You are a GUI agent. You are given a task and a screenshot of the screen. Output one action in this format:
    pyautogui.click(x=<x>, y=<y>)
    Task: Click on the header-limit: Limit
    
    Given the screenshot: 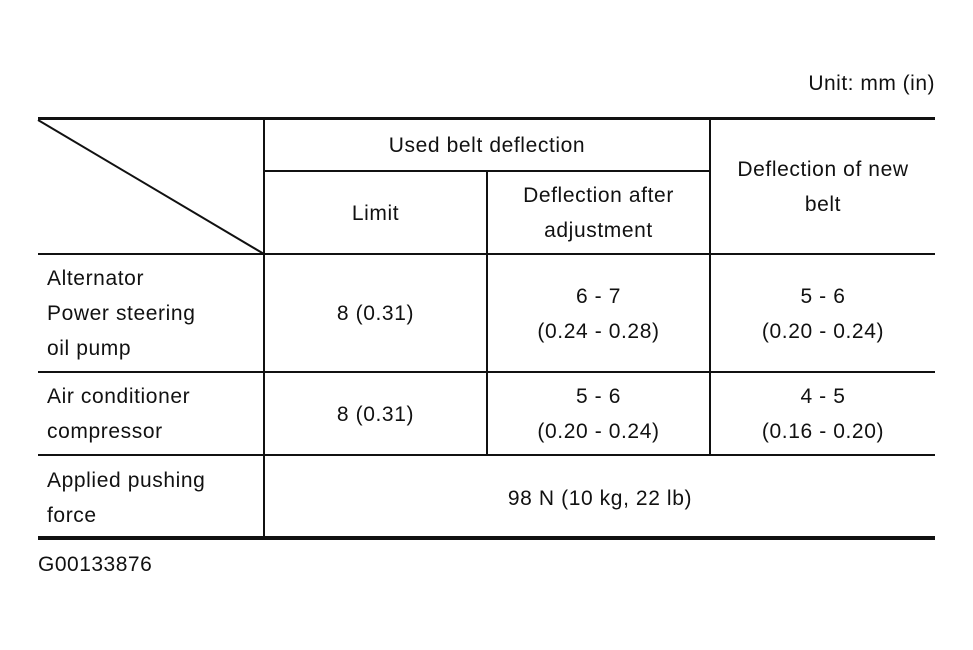 What is the action you would take?
    pyautogui.click(x=375, y=213)
    